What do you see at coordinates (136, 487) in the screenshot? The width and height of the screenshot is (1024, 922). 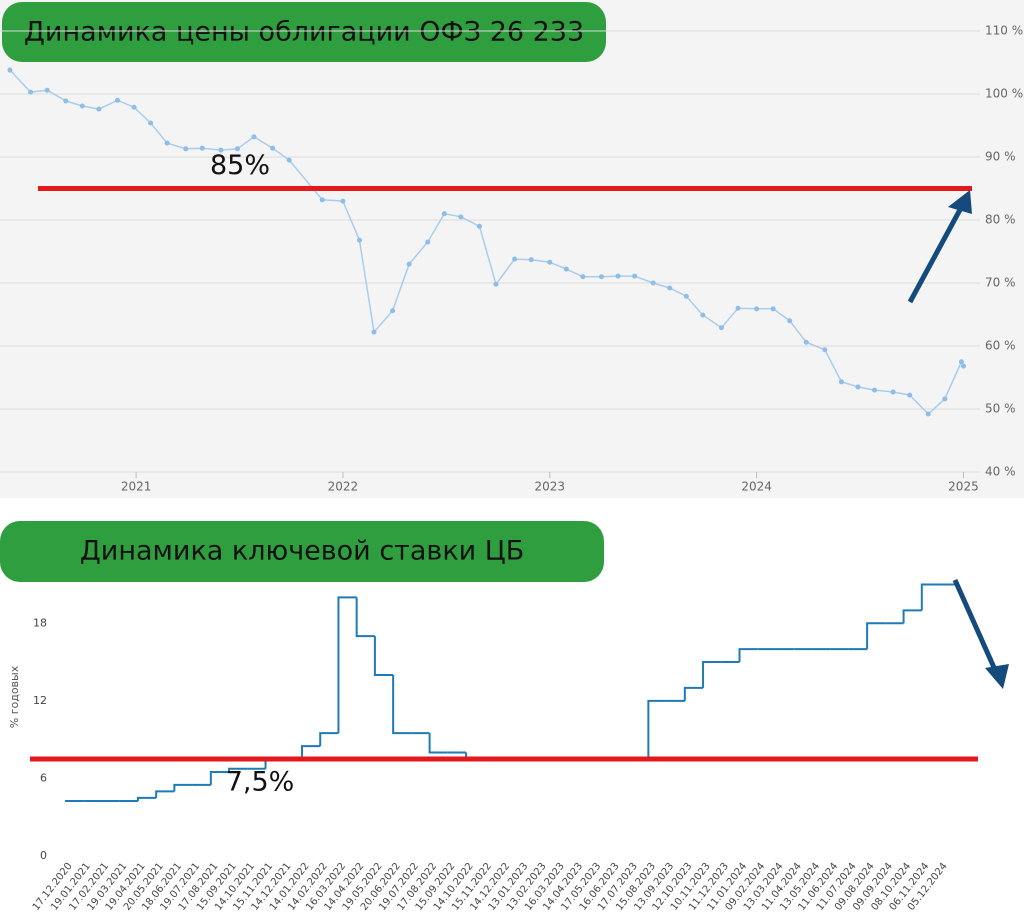 I see `x-tick-label: 2021` at bounding box center [136, 487].